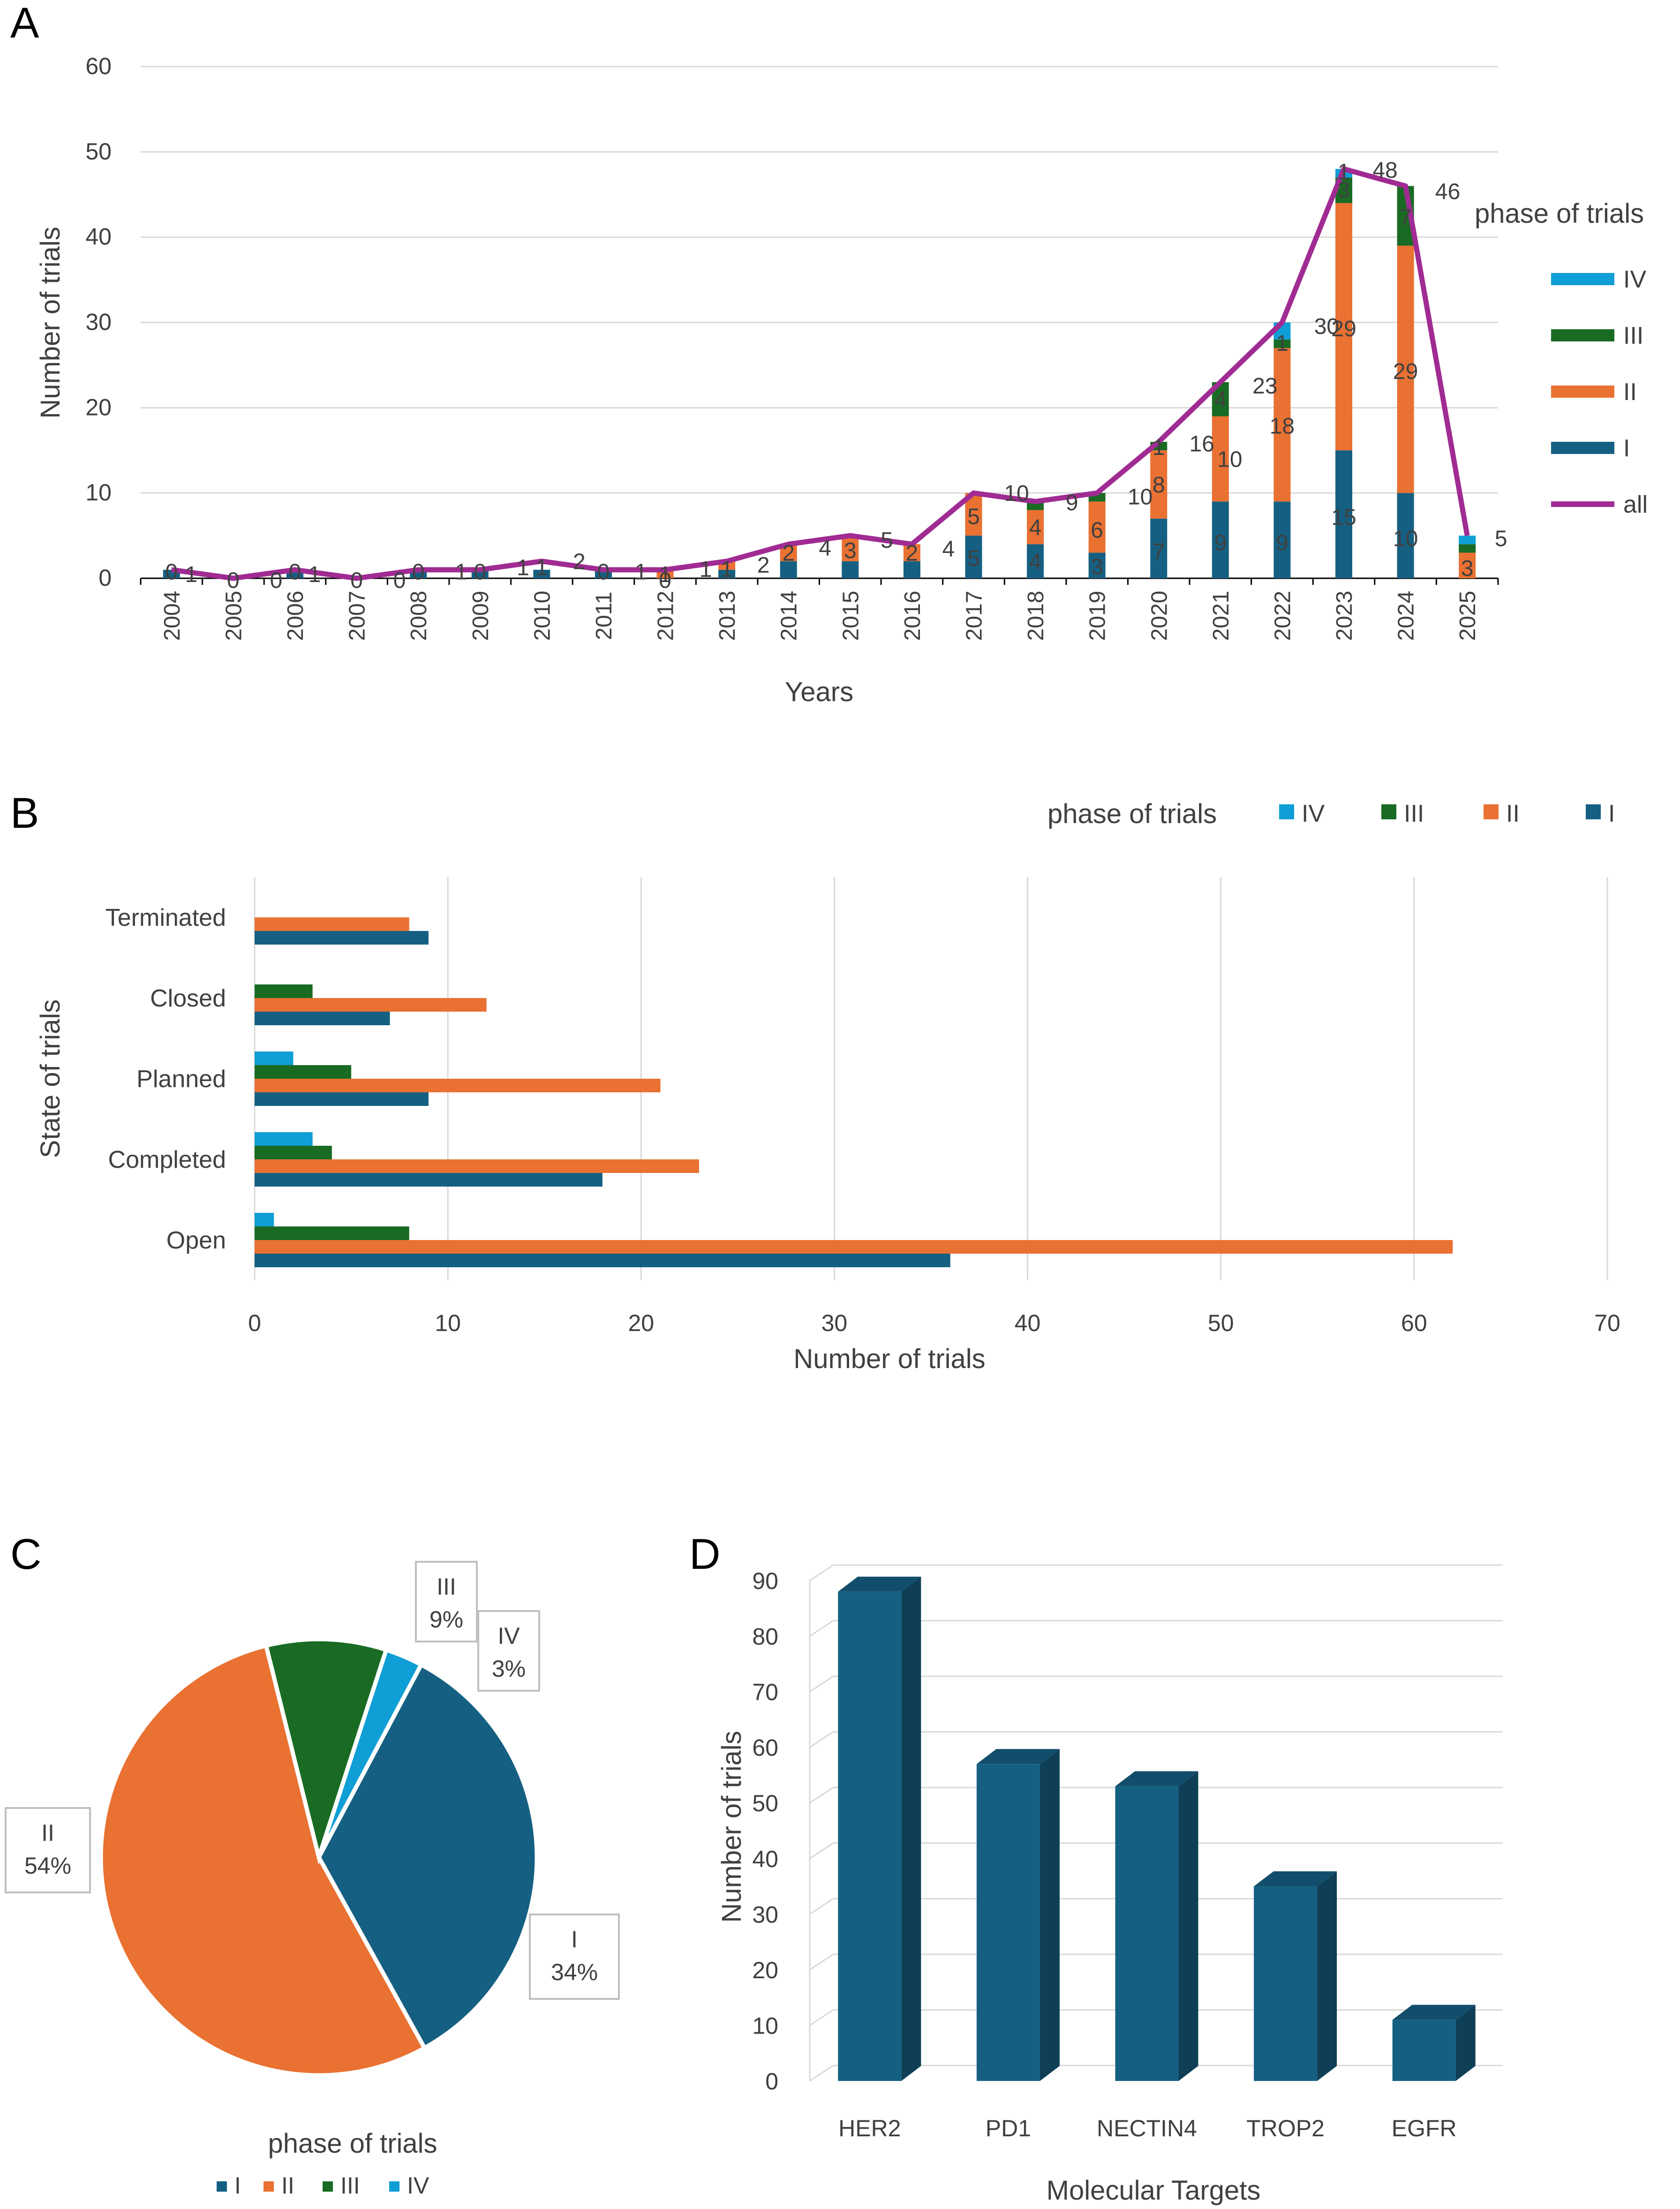 This screenshot has height=2209, width=1680. I want to click on x-tick-label: 2005, so click(233, 616).